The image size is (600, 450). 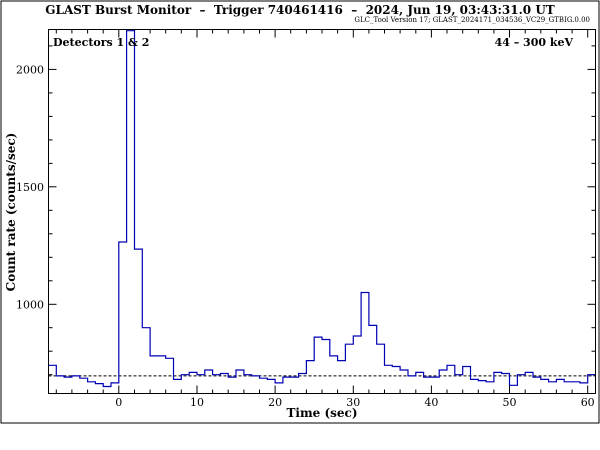 I want to click on x-tick-label: 30, so click(x=353, y=402).